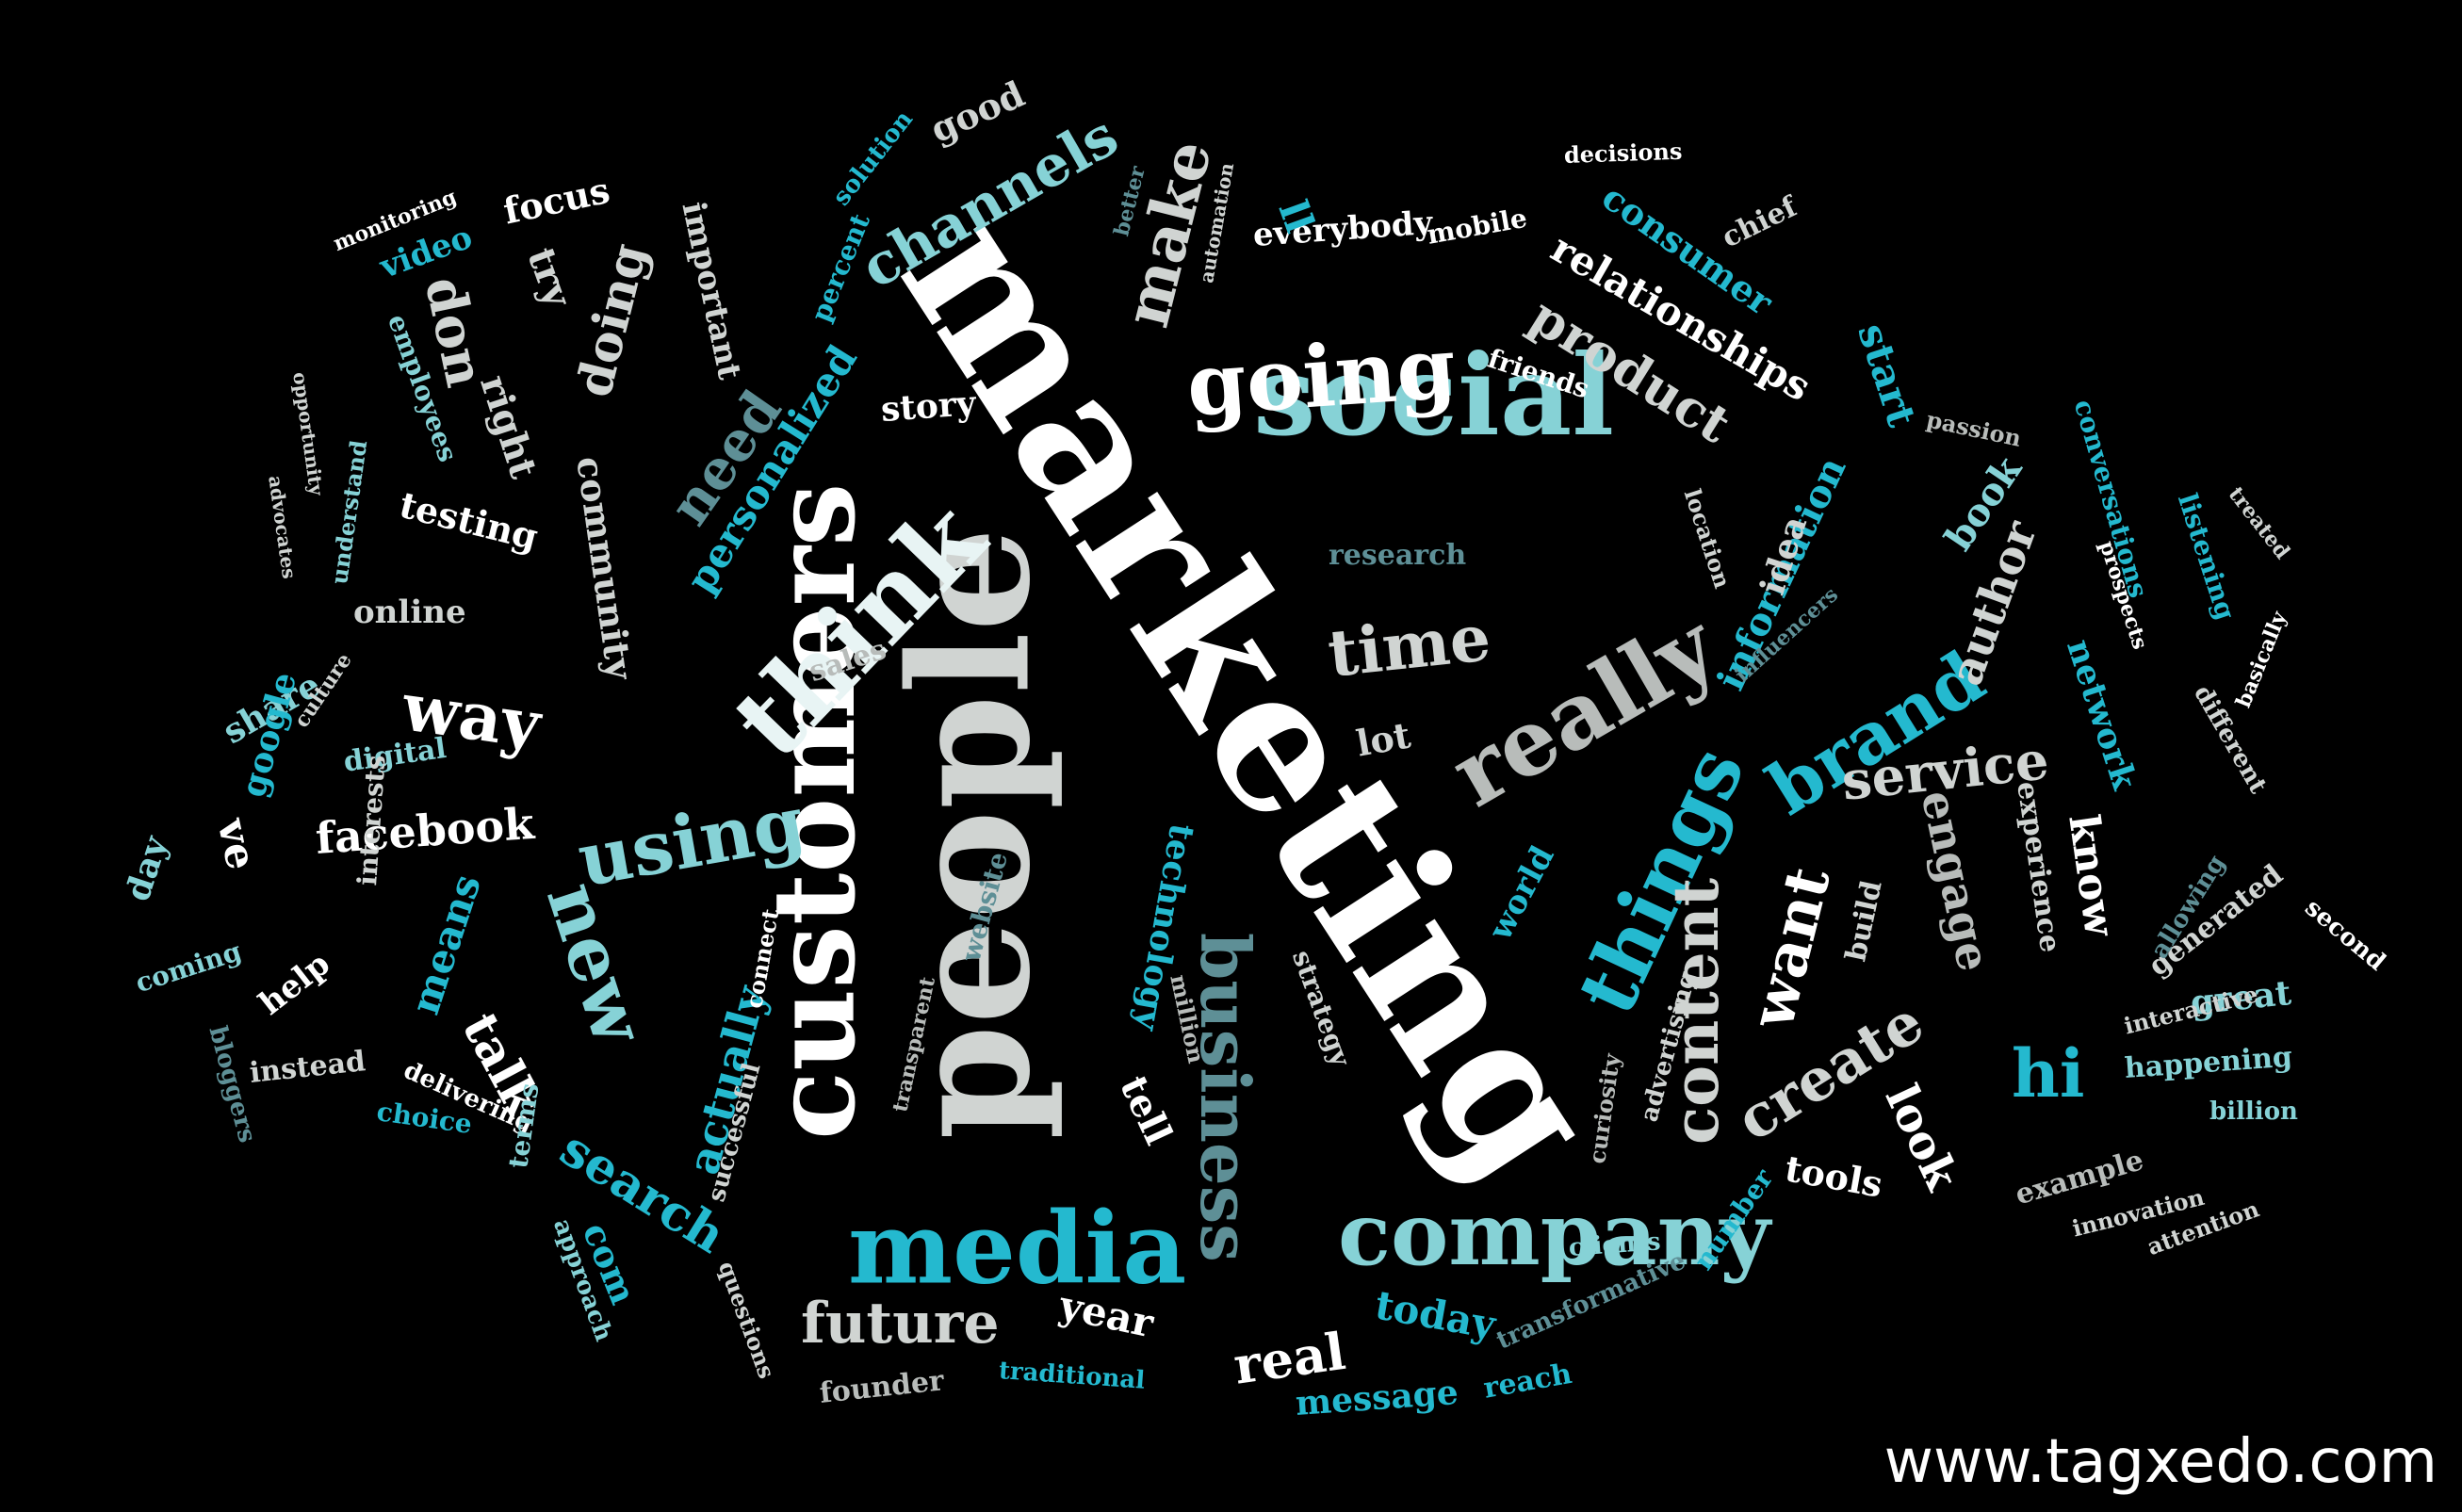 Image resolution: width=2462 pixels, height=1512 pixels. What do you see at coordinates (409, 612) in the screenshot?
I see `cloud-word-online: online` at bounding box center [409, 612].